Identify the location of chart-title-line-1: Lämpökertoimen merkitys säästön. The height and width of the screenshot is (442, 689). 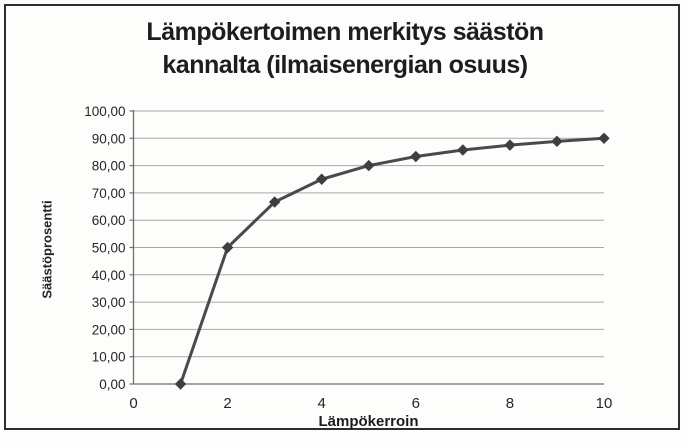
(345, 32).